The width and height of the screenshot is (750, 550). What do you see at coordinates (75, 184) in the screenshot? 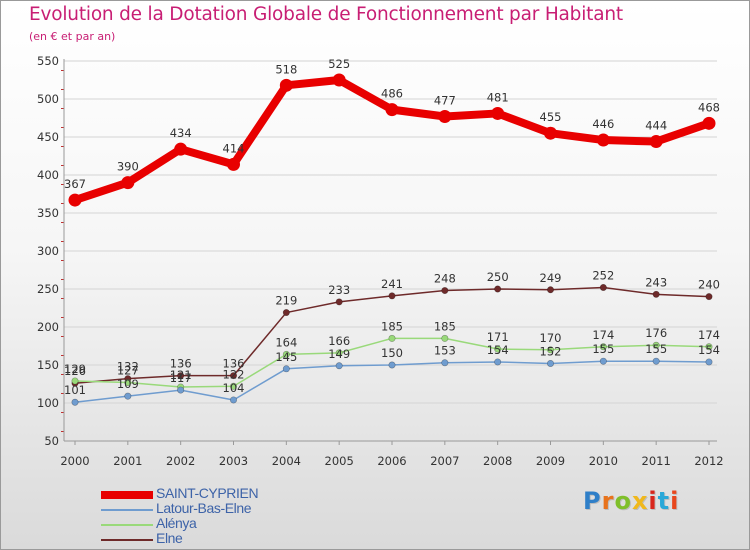
I see `data-label: 367` at bounding box center [75, 184].